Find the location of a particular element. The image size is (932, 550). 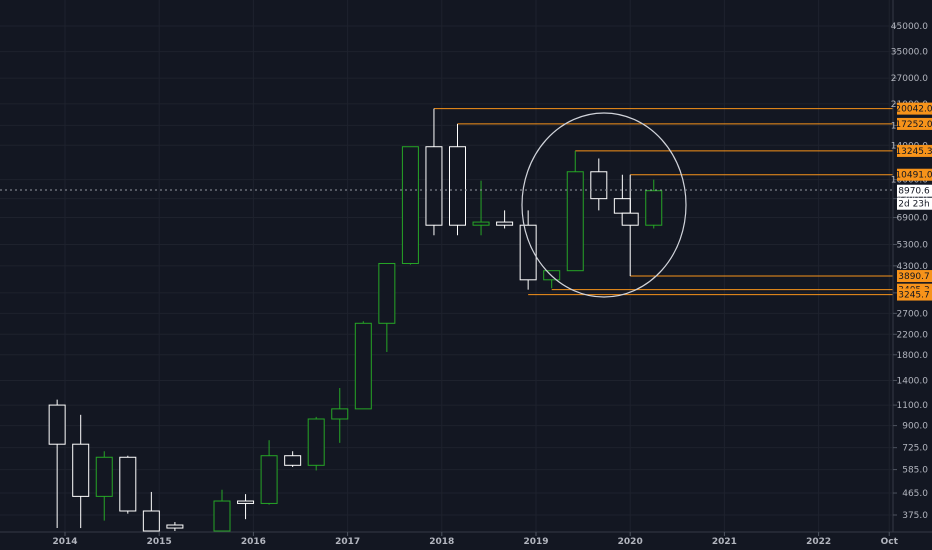

x-tick-label: 2016 is located at coordinates (253, 542).